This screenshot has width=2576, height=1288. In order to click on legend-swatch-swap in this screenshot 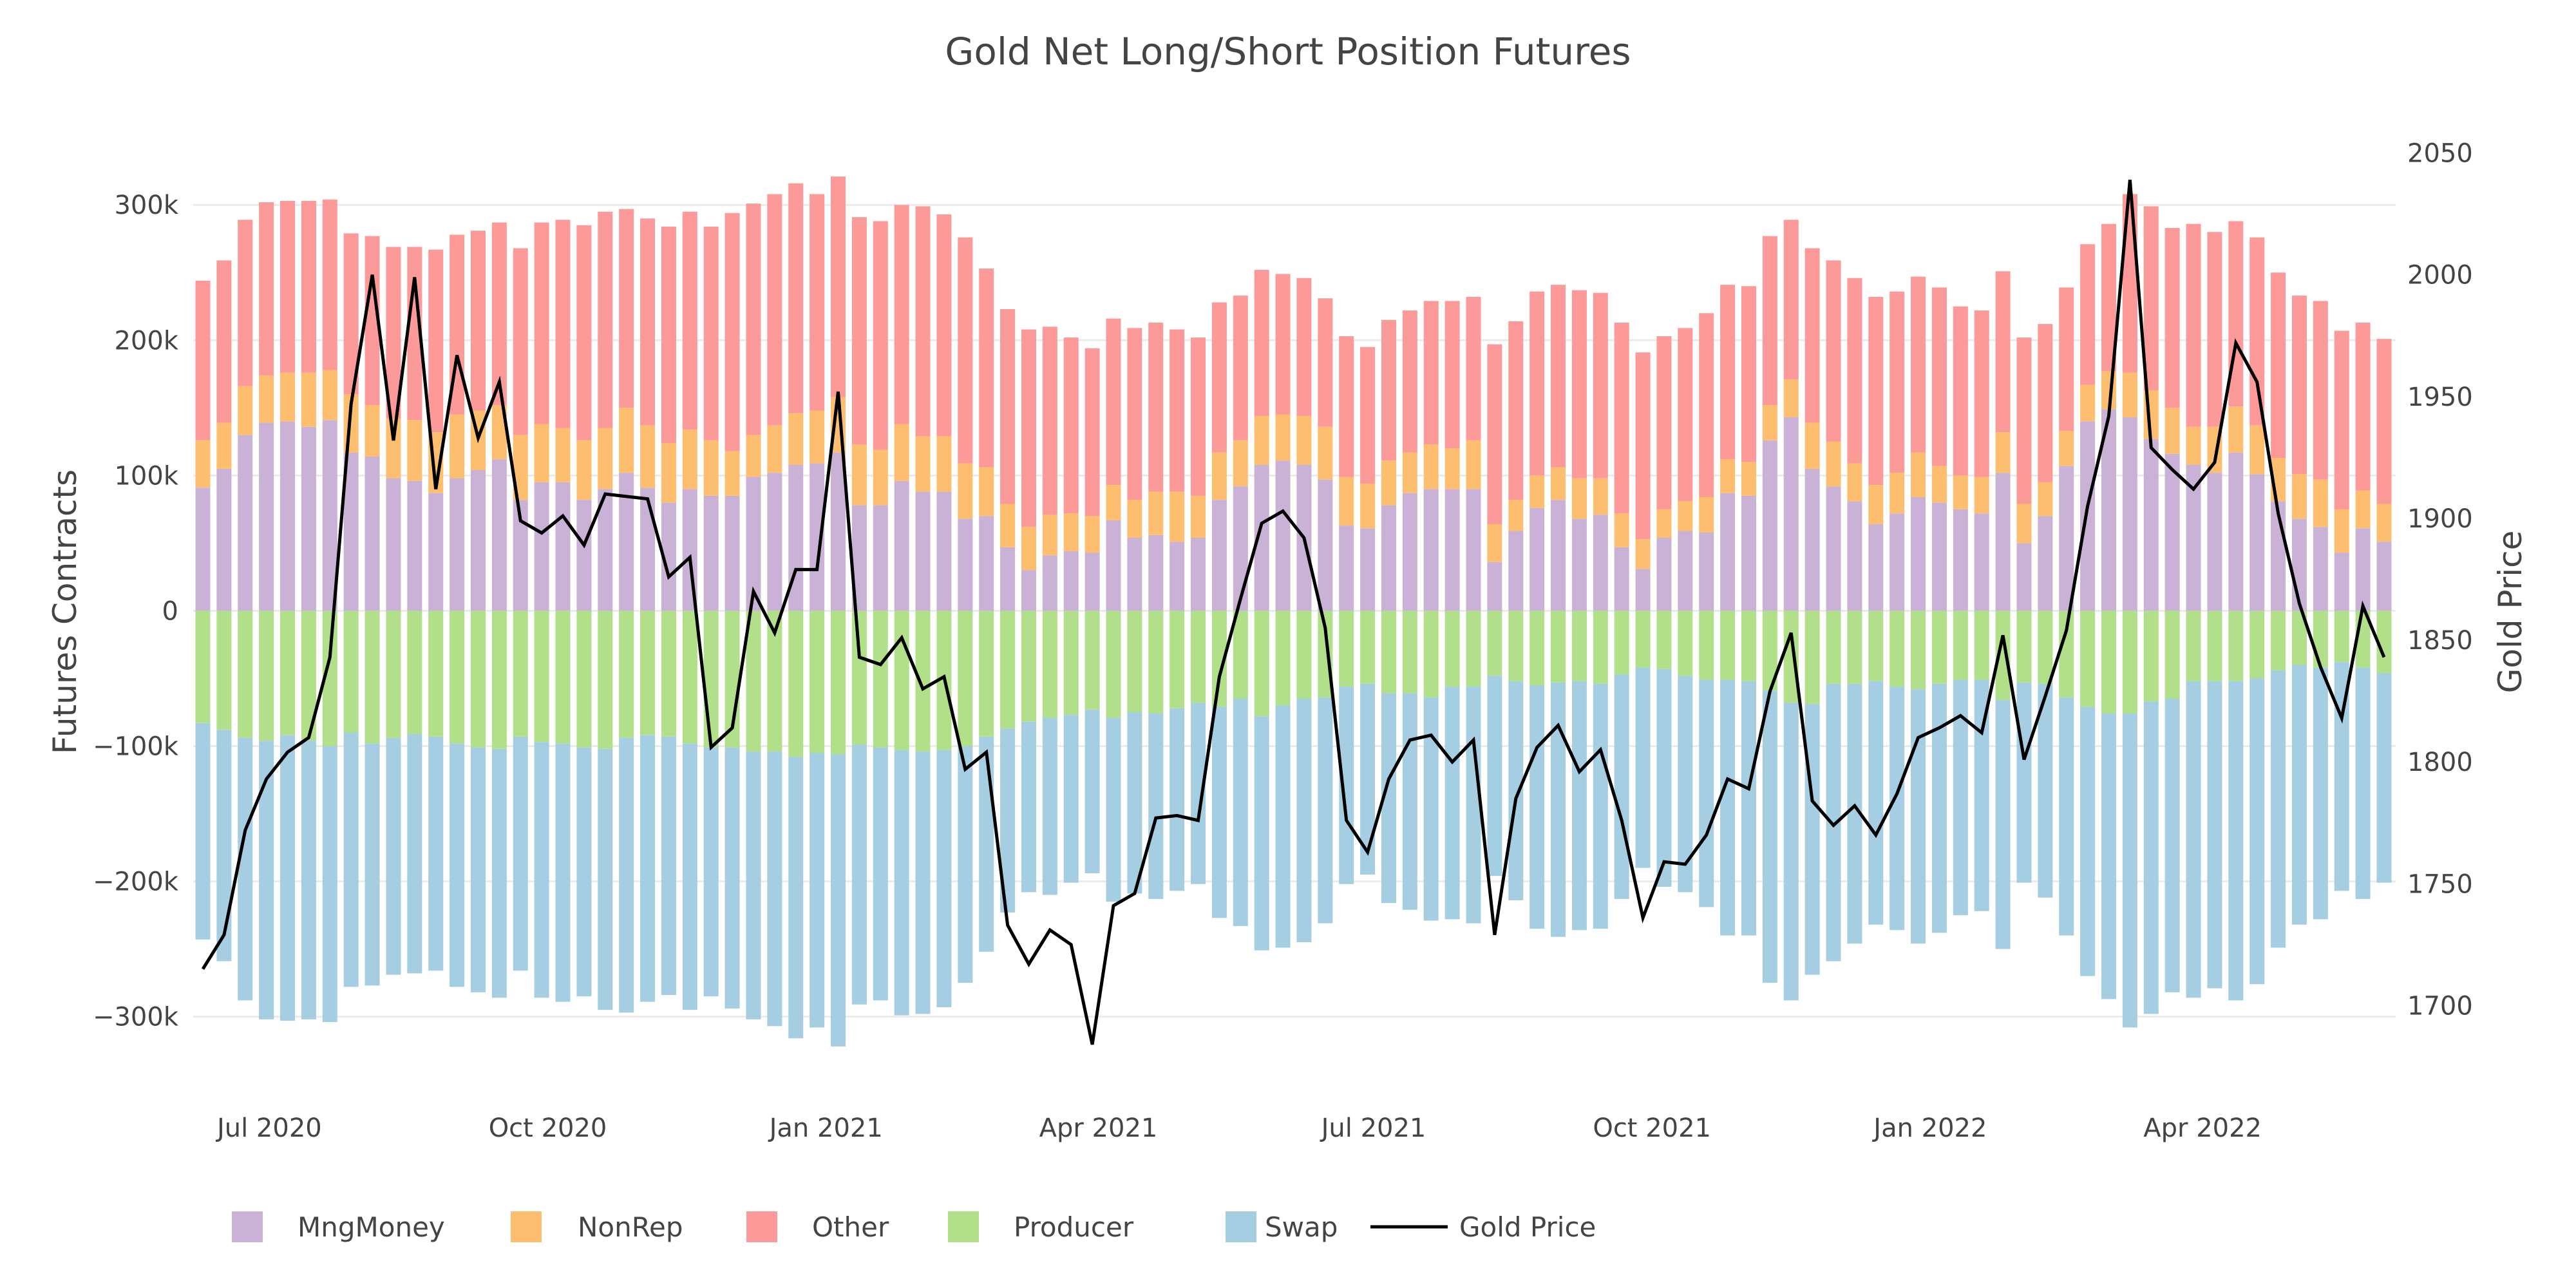, I will do `click(1241, 1226)`.